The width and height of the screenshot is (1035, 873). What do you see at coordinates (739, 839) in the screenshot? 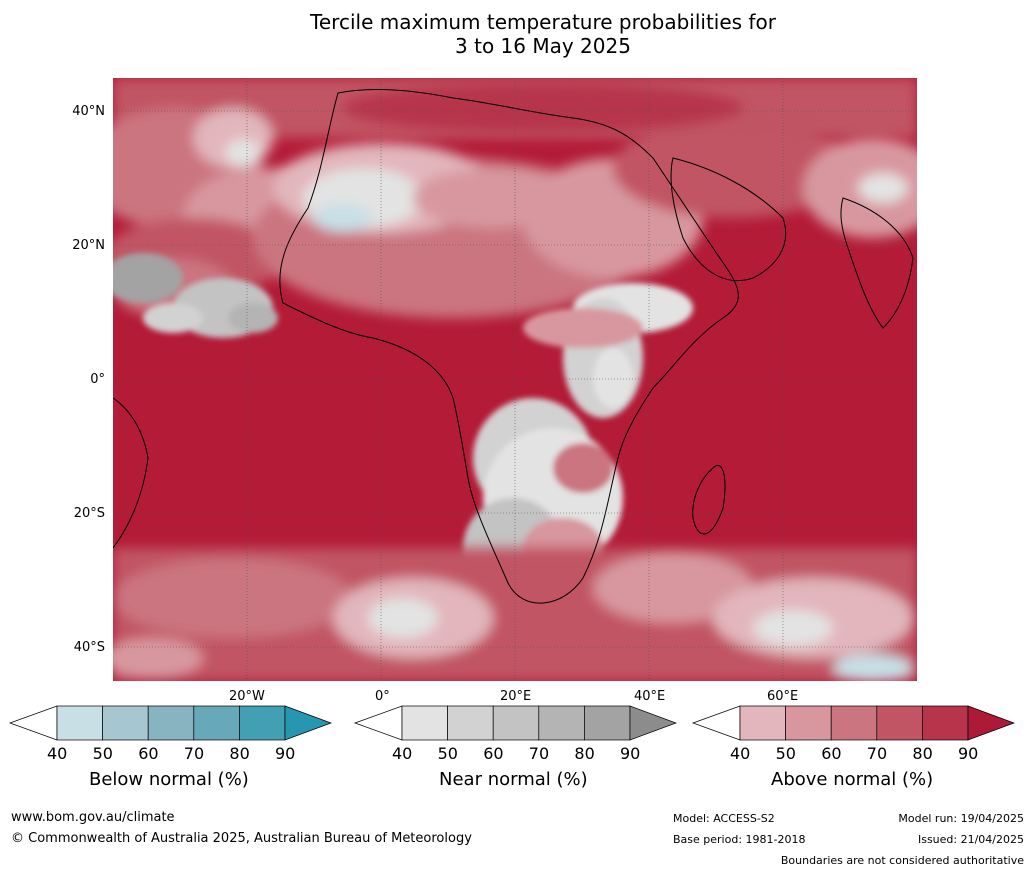
I see `footer-base-period: Base period: 1981-2018` at bounding box center [739, 839].